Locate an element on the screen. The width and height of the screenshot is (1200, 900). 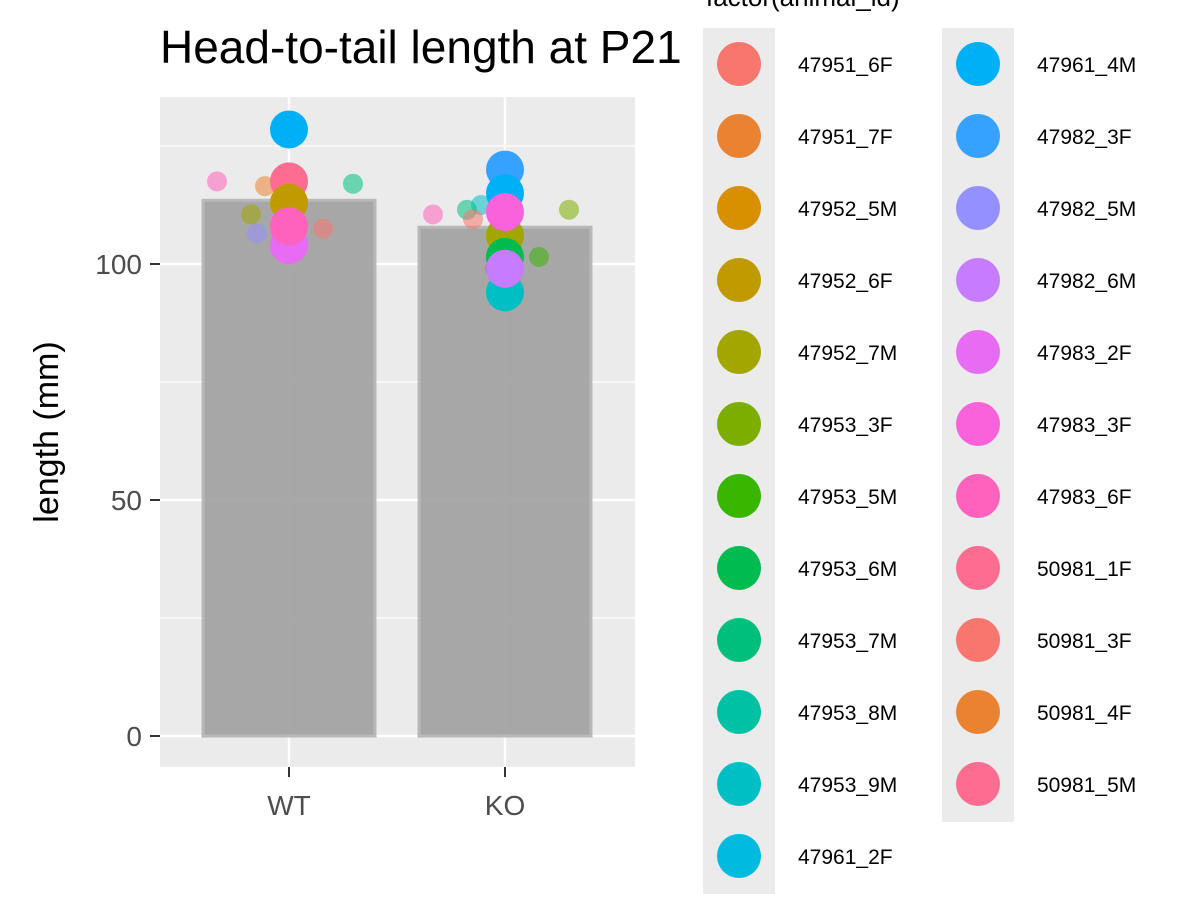
y-tick-label: 0 is located at coordinates (134, 736).